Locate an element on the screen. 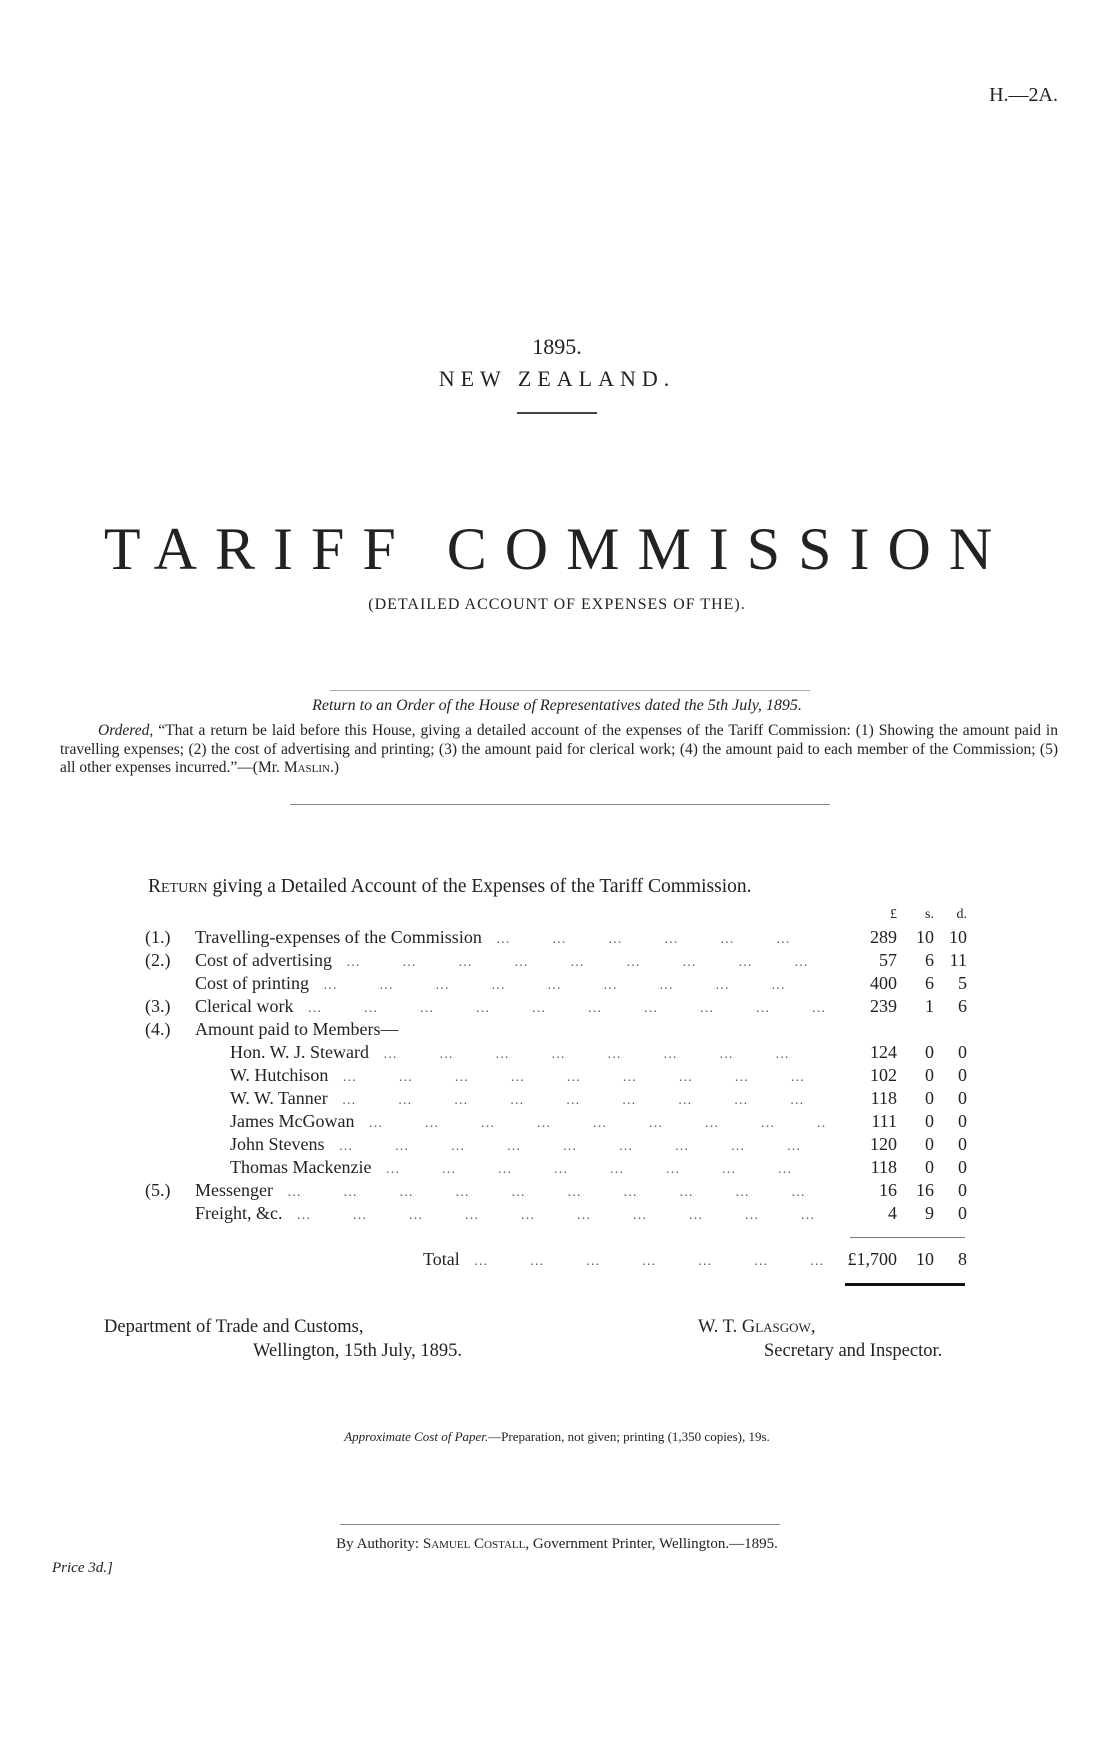 This screenshot has width=1114, height=1742. ordered-label: Ordered, is located at coordinates (126, 730).